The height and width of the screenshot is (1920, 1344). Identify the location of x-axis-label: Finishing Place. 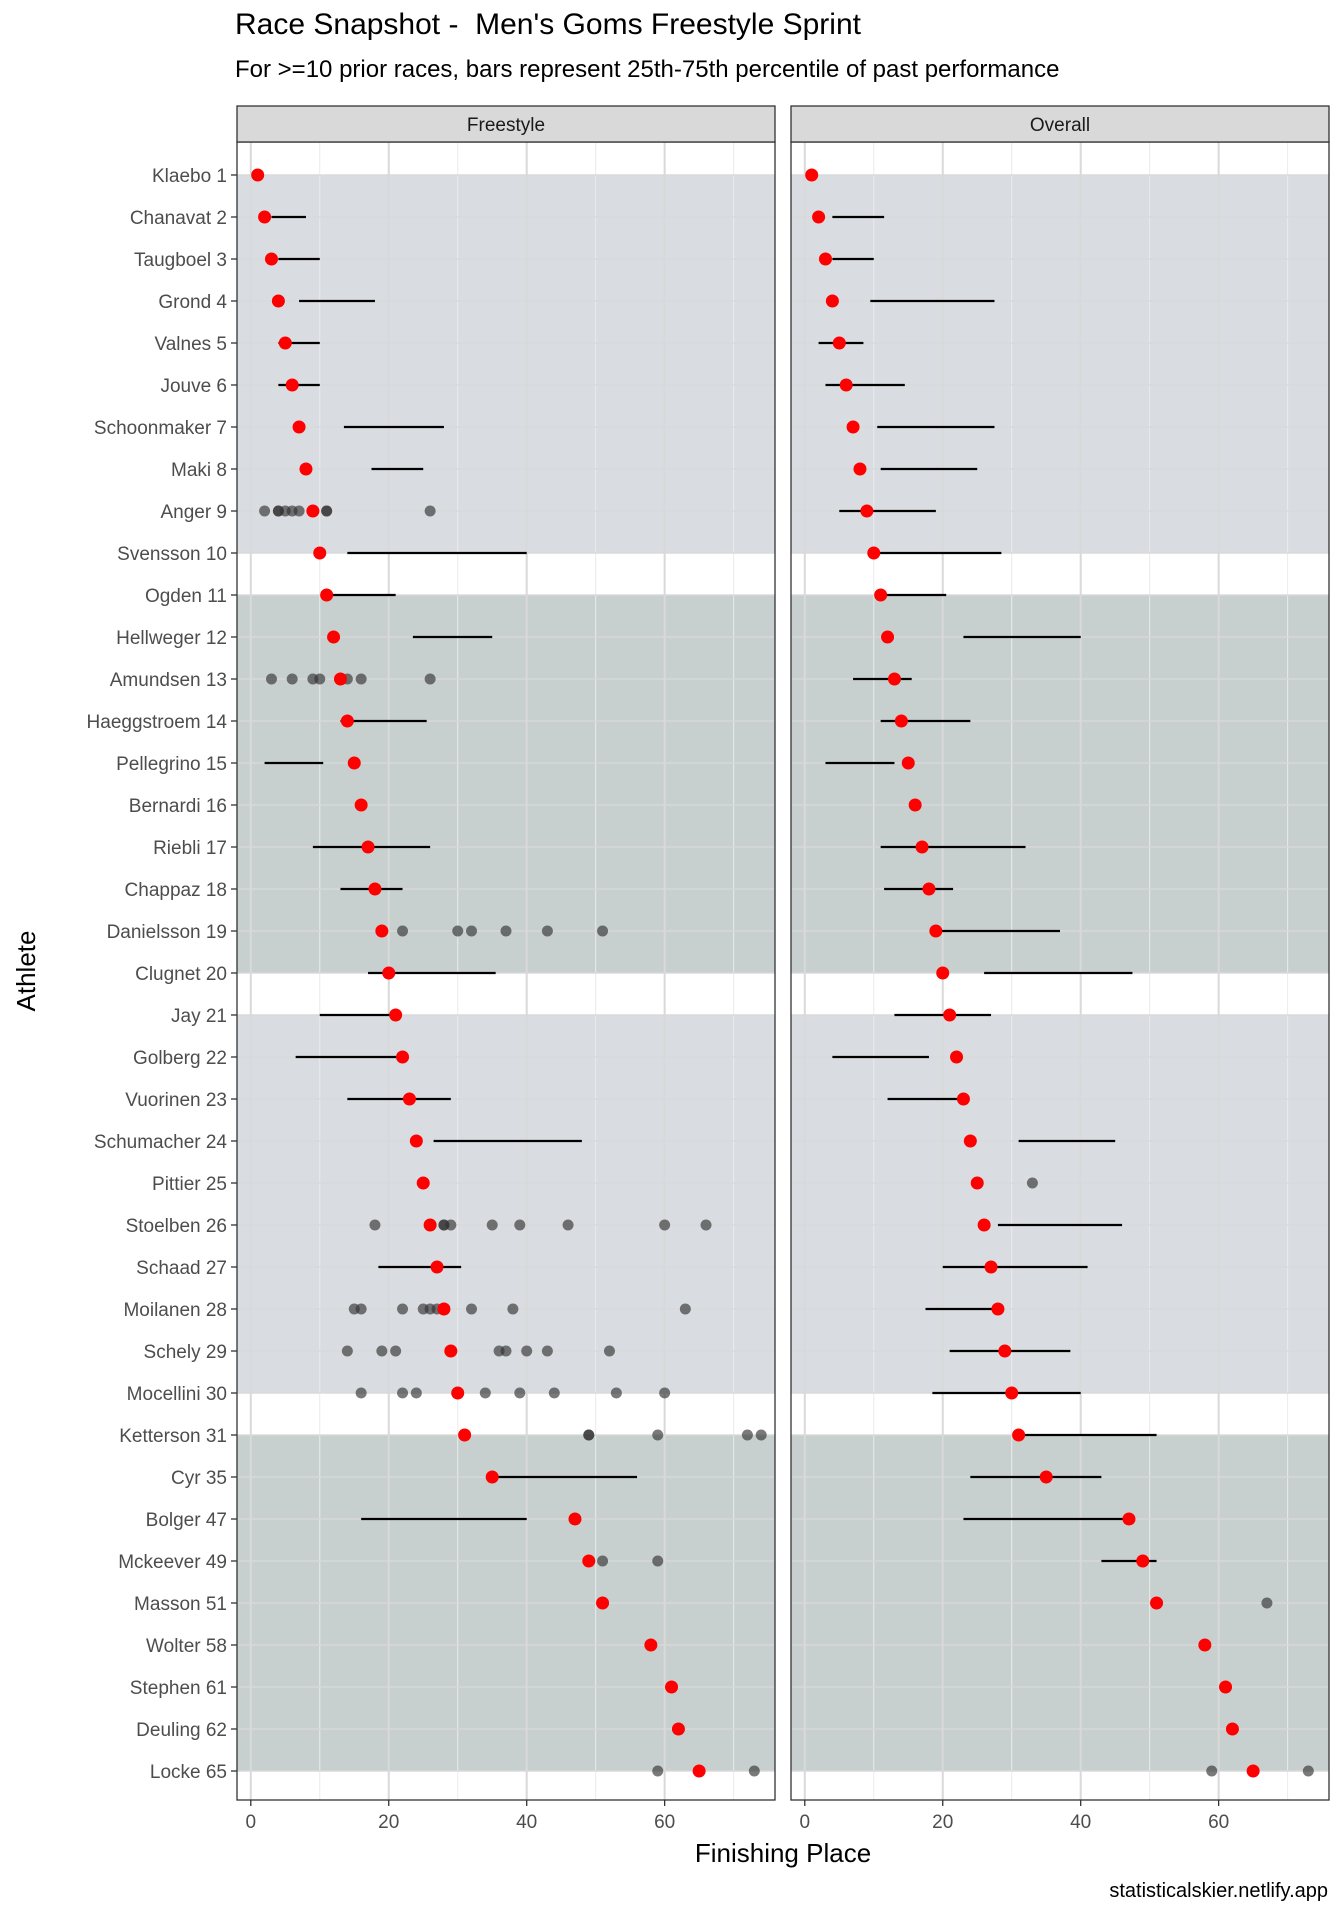
(783, 1853).